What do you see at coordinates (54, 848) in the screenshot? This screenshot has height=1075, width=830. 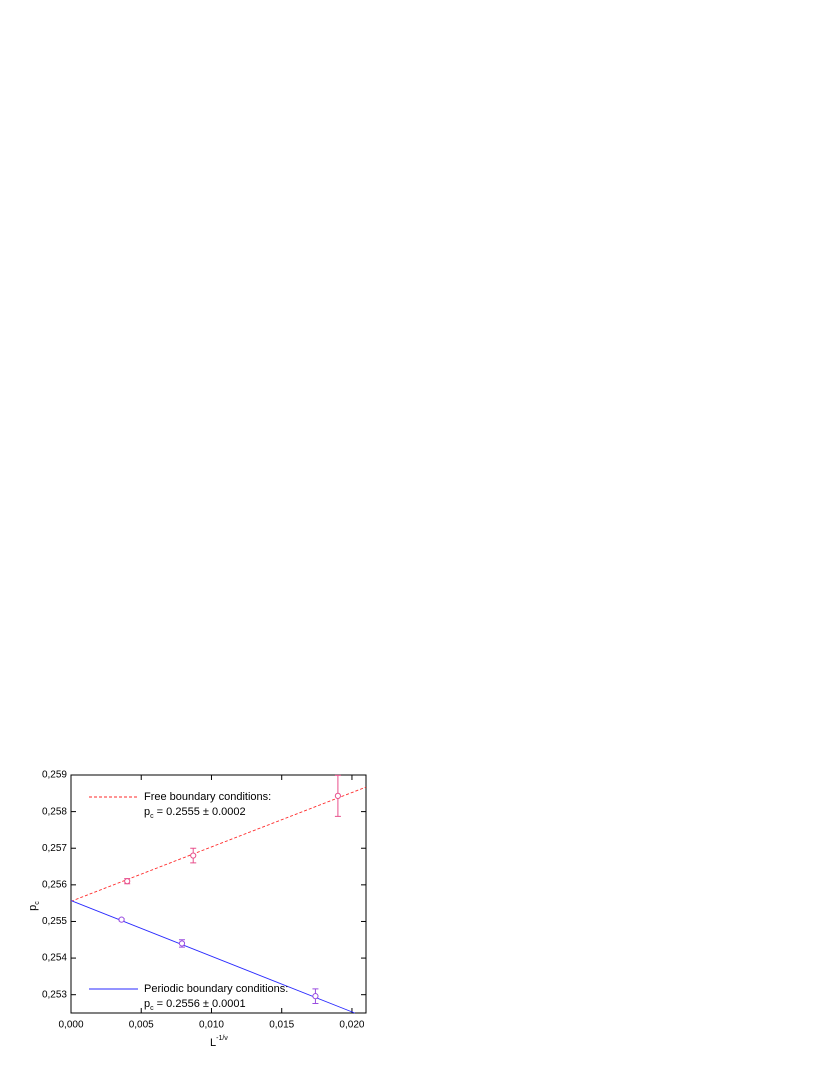 I see `y-tick-label: 0,257` at bounding box center [54, 848].